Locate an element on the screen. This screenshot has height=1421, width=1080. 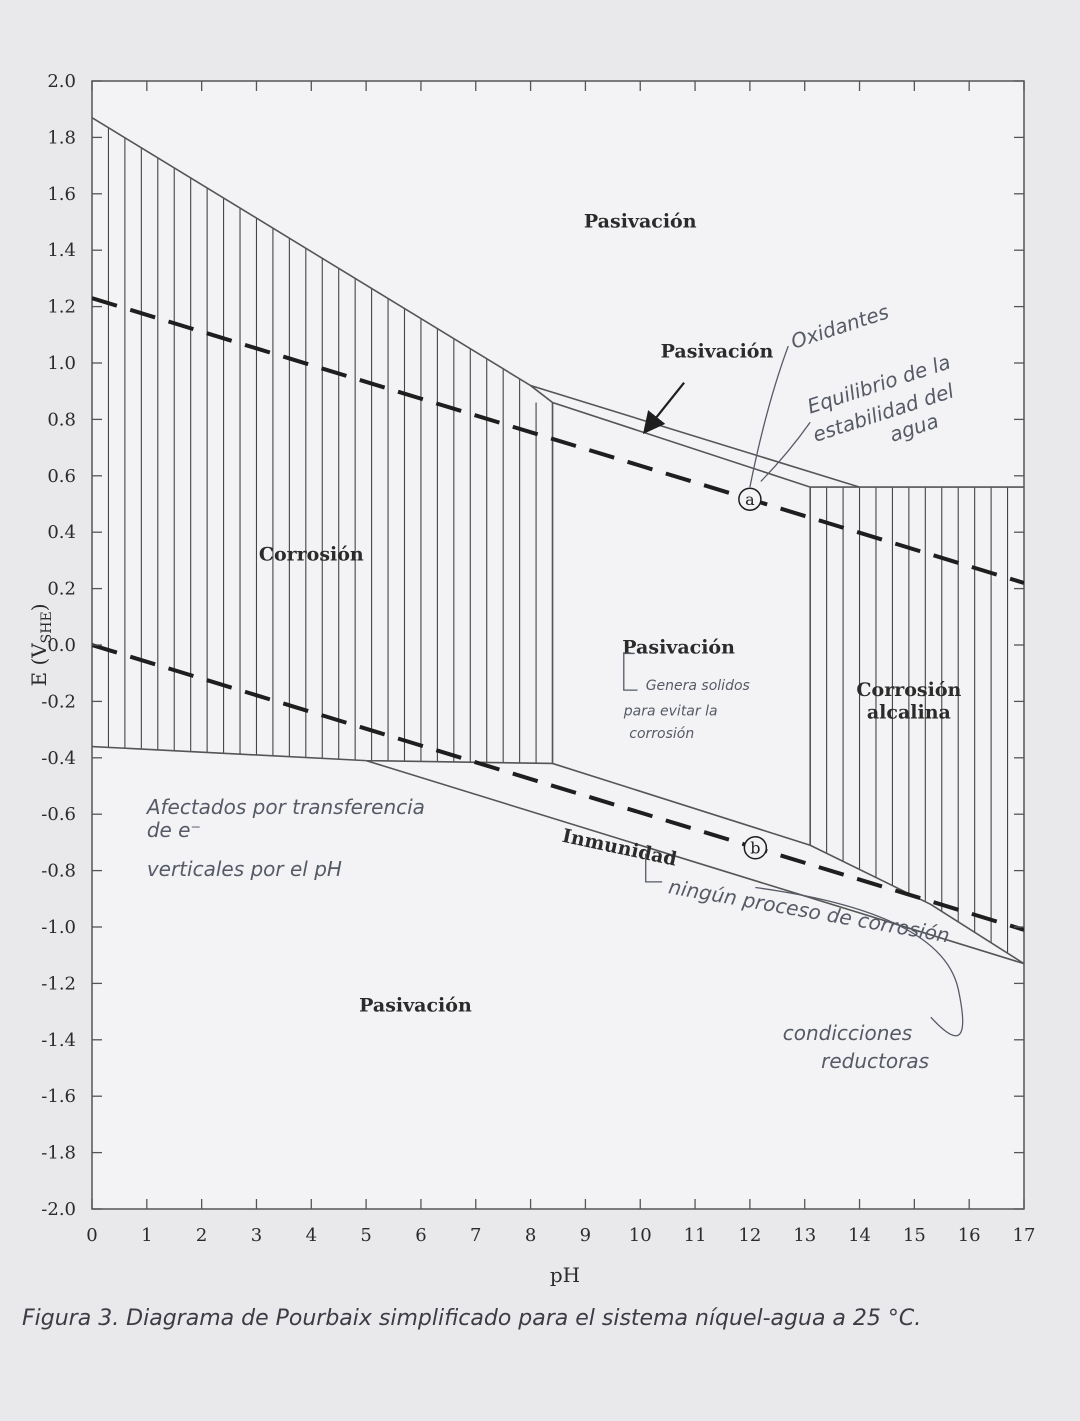
x-tick-label: 1 is located at coordinates (146, 1235).